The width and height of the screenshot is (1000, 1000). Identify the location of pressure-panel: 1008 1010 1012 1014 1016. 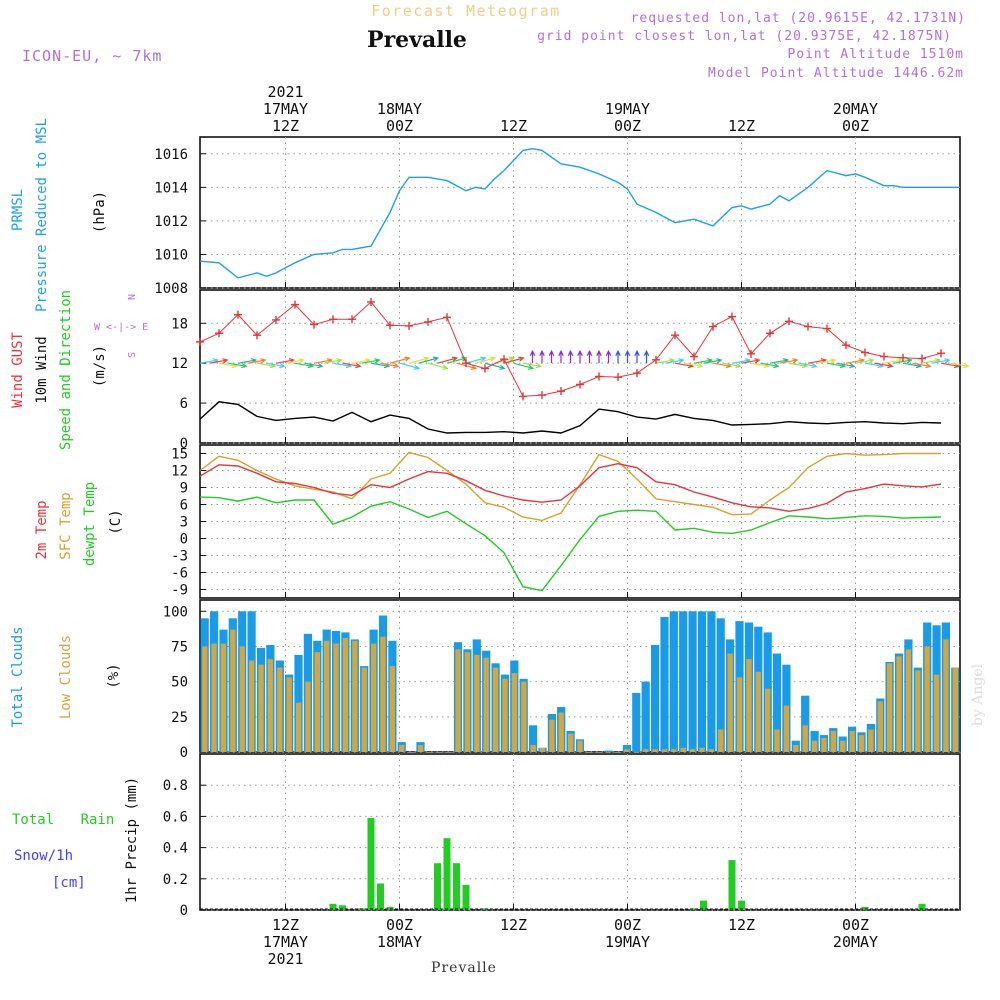
(557, 216).